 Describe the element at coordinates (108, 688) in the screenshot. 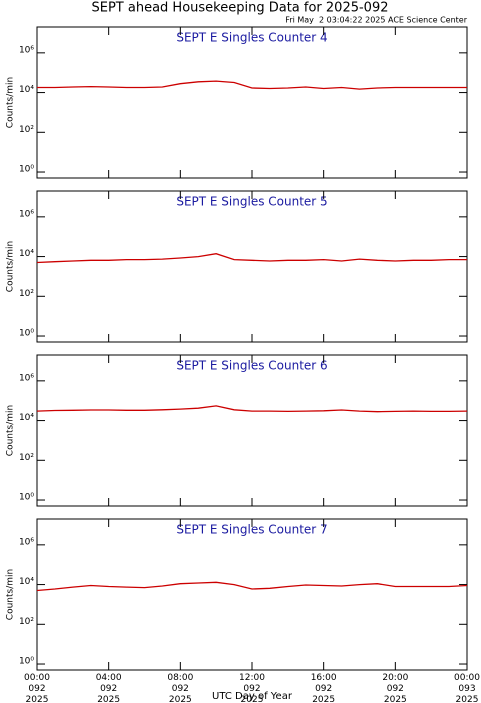

I see `x-tick-label: 04:00 092 2025` at that location.